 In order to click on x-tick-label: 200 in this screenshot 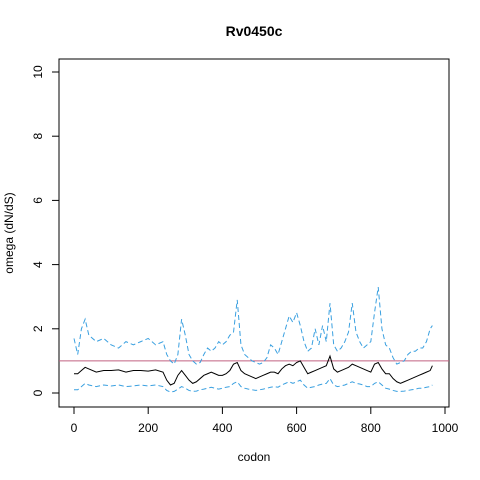, I will do `click(148, 428)`.